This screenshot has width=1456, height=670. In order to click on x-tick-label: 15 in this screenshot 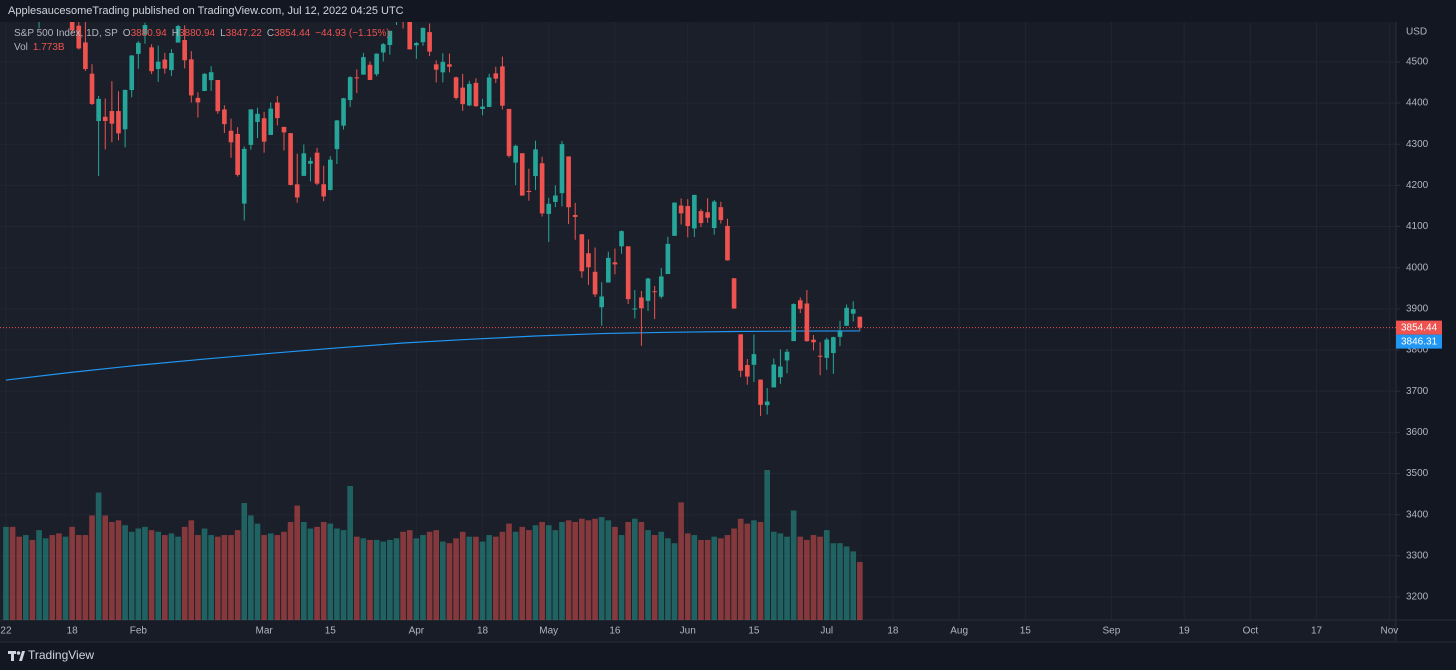, I will do `click(331, 631)`.